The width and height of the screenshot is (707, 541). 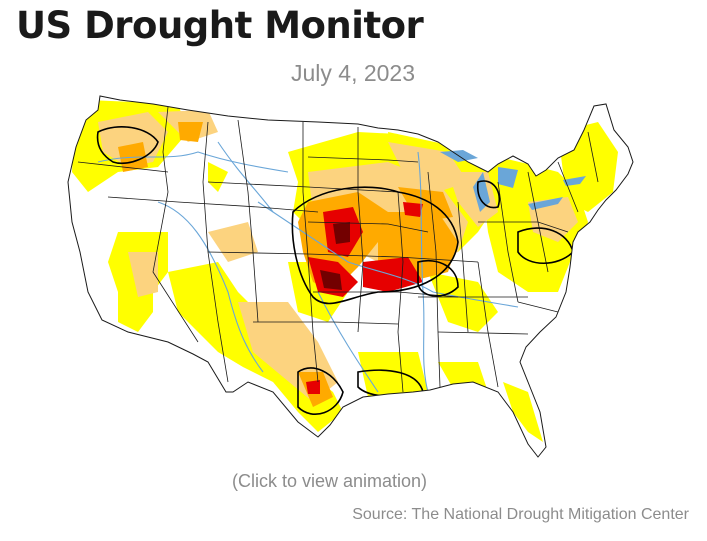 What do you see at coordinates (513, 181) in the screenshot?
I see `lakes` at bounding box center [513, 181].